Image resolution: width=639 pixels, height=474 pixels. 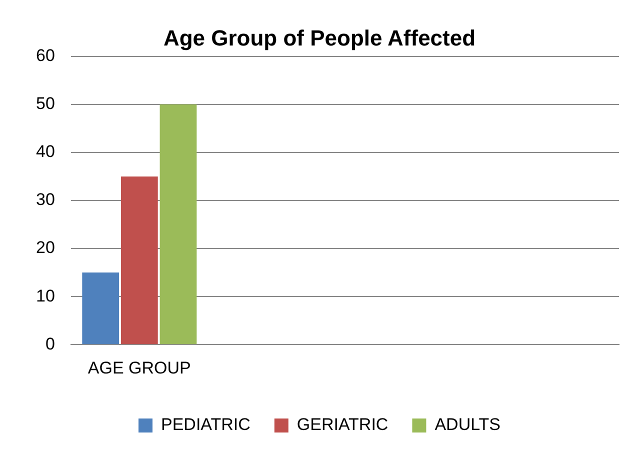 I want to click on y-tick-label: 20, so click(x=45, y=248).